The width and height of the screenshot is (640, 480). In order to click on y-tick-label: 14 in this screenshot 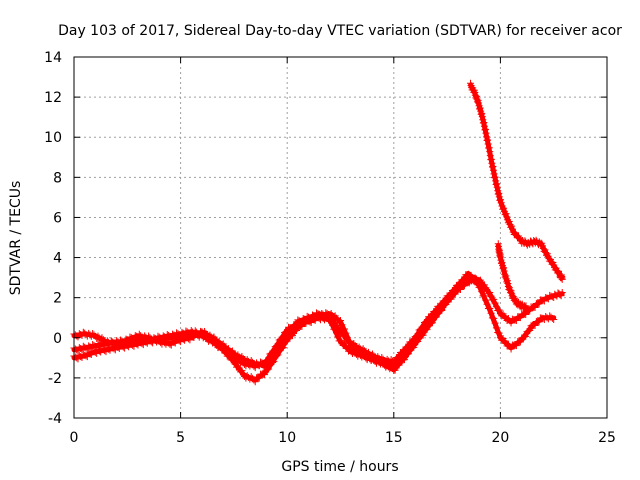, I will do `click(53, 58)`.